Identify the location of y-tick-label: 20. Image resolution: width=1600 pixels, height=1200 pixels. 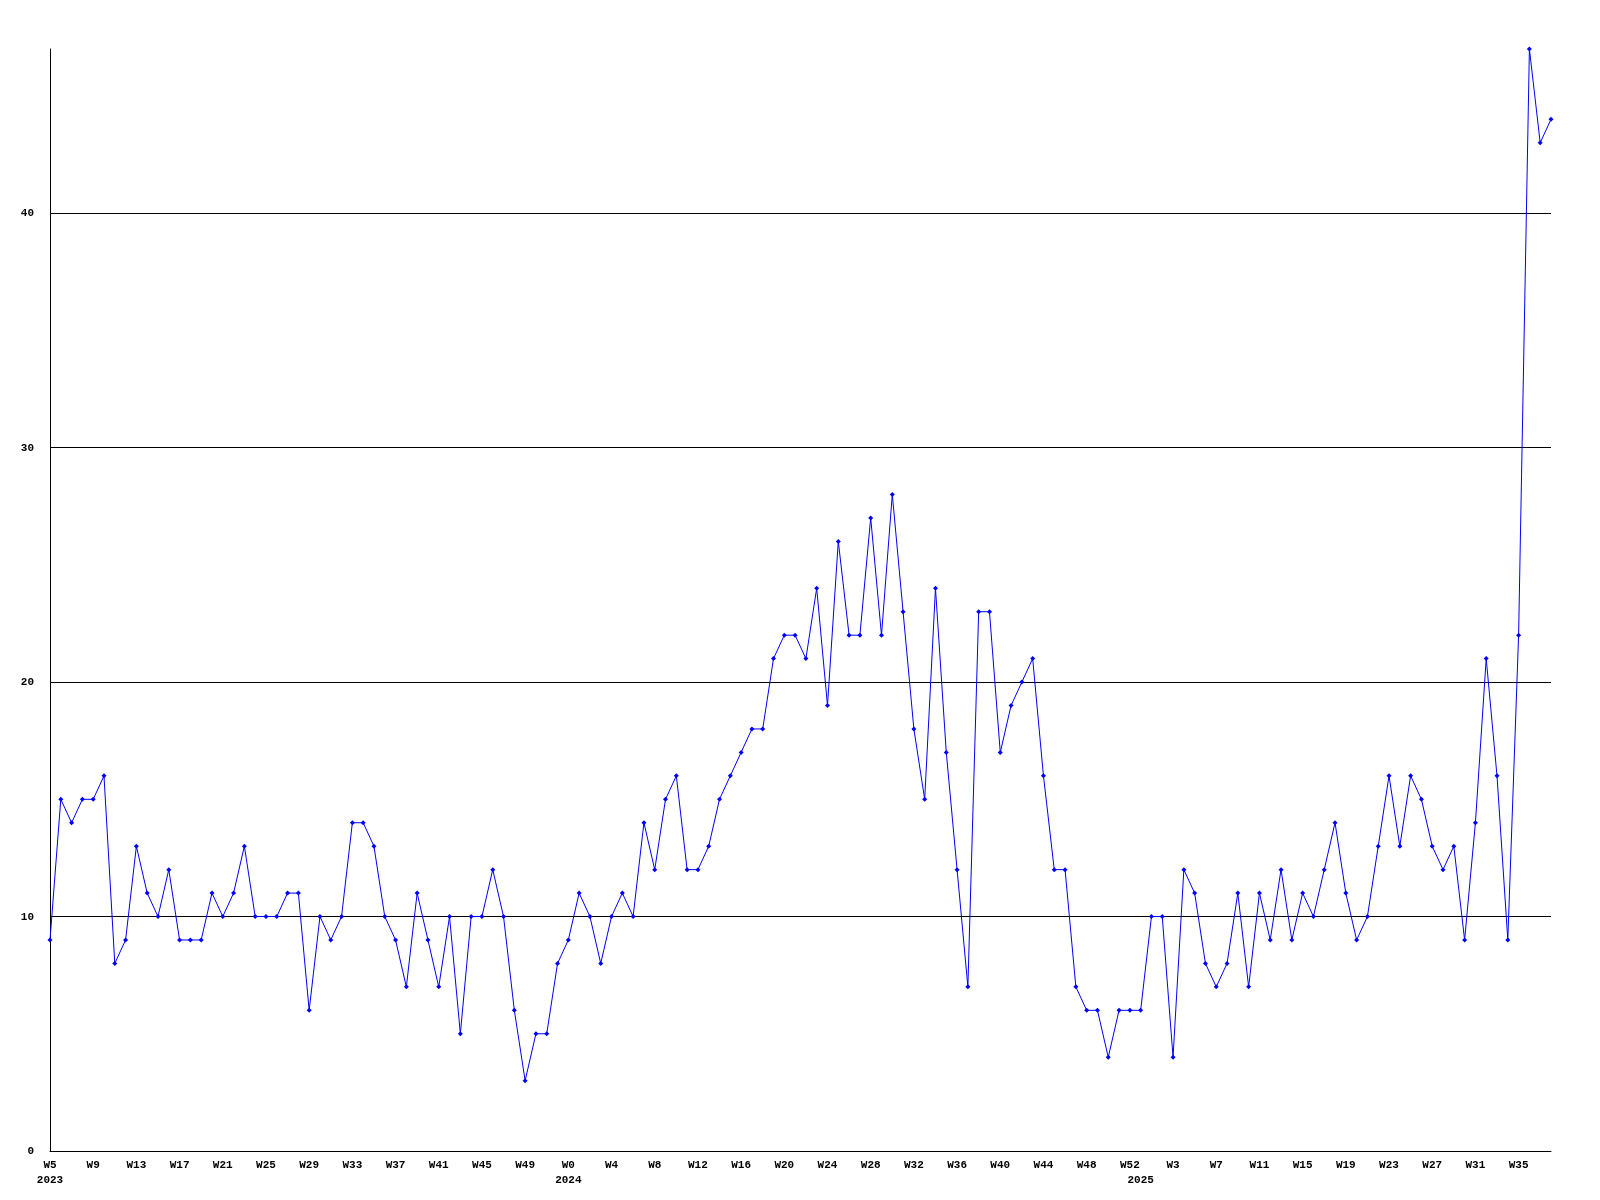
(27, 682).